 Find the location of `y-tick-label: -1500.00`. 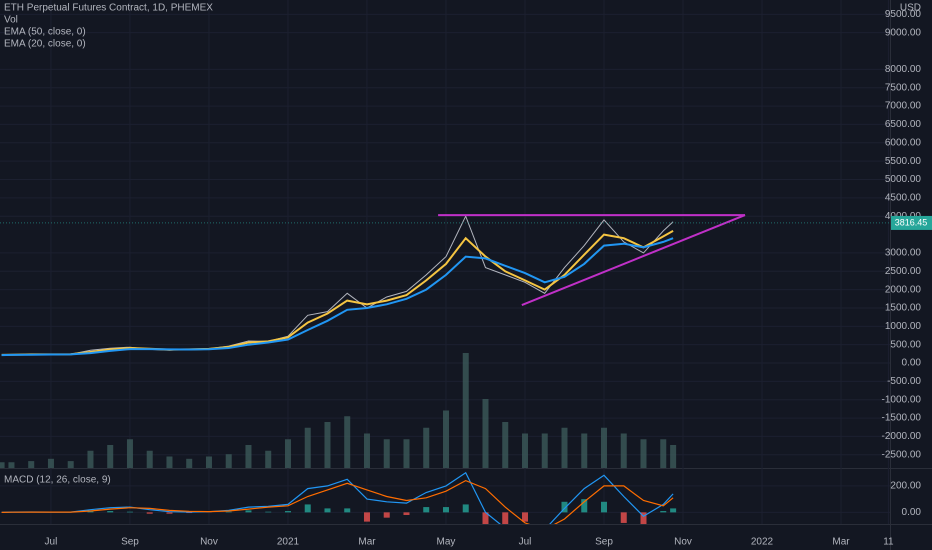

y-tick-label: -1500.00 is located at coordinates (902, 418).